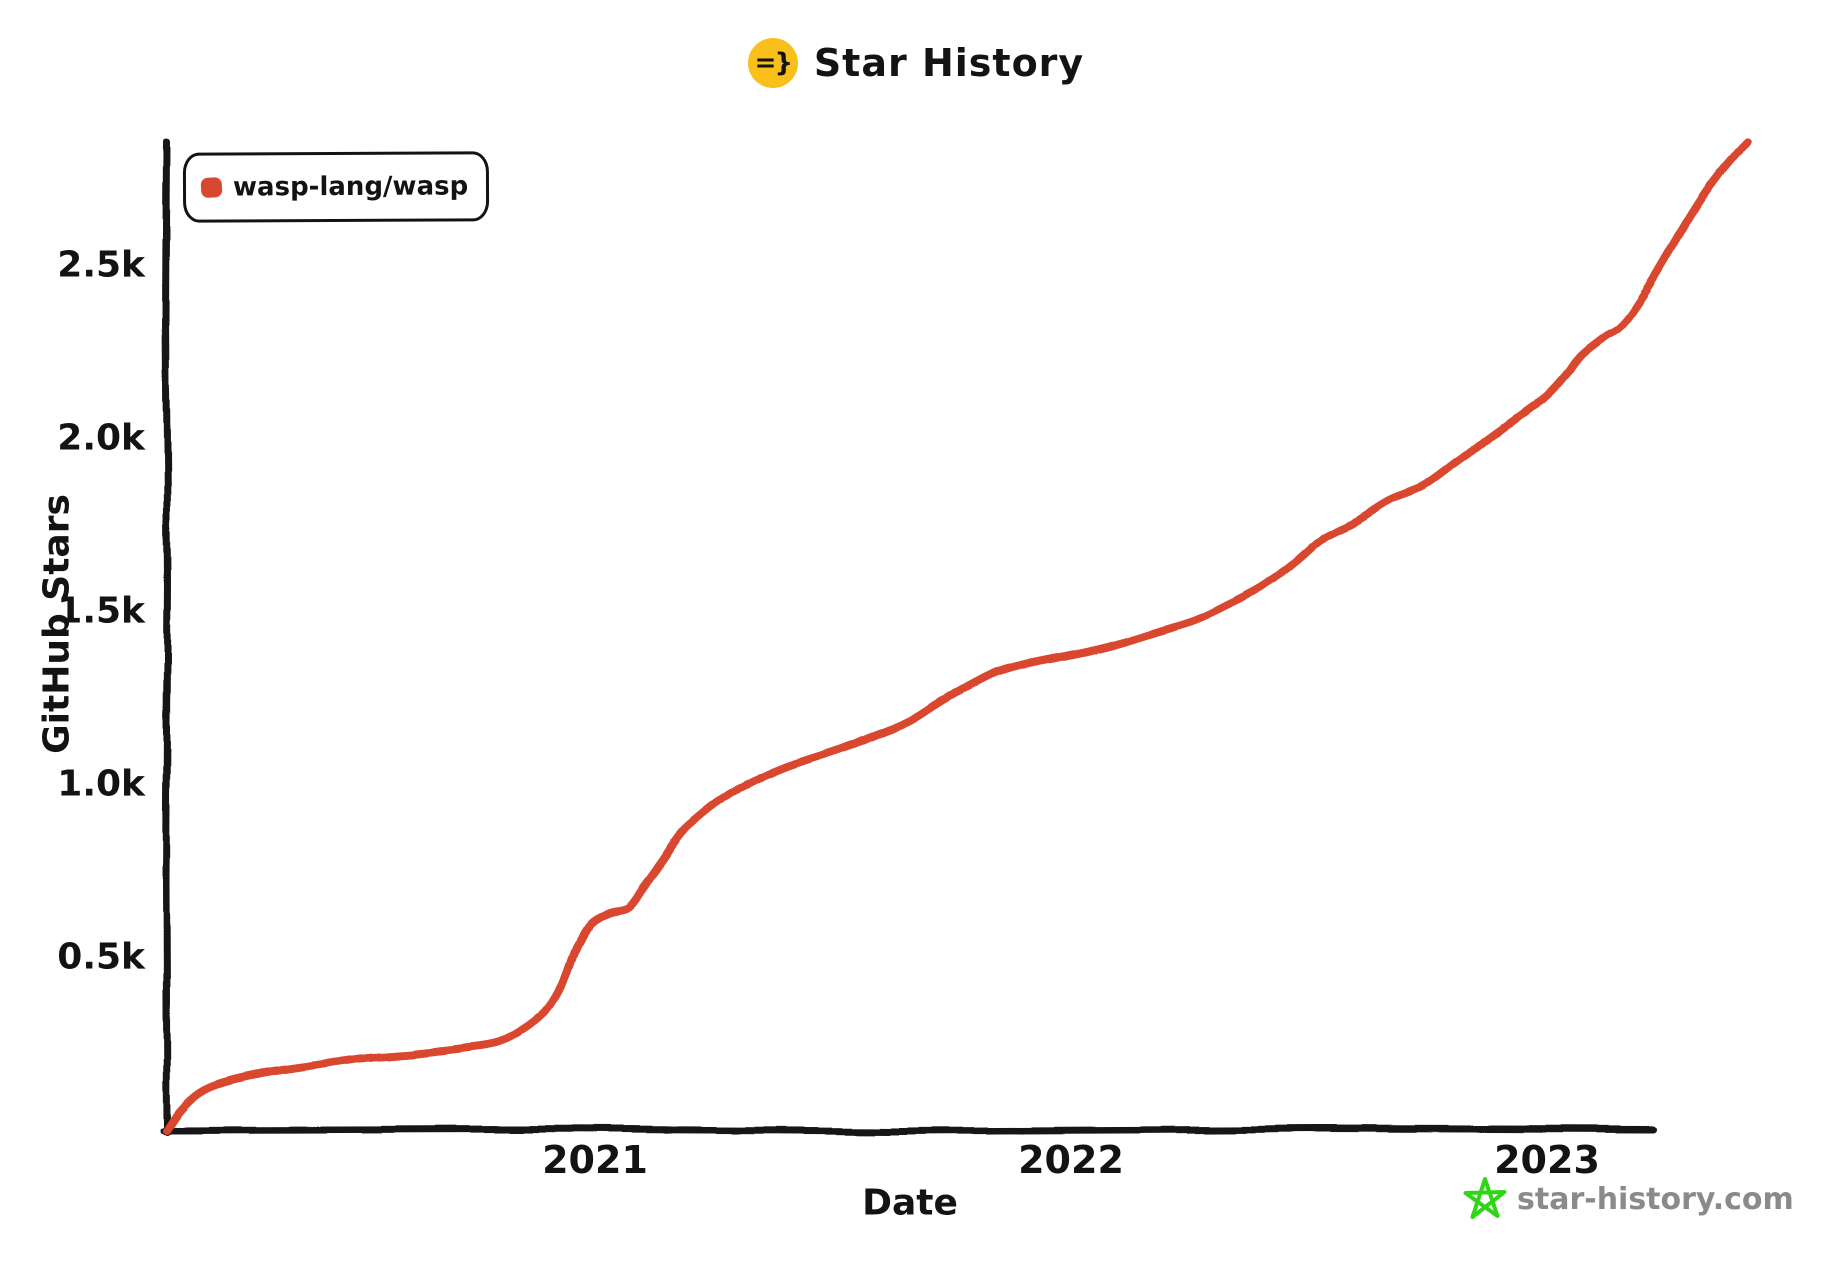 The height and width of the screenshot is (1276, 1832). What do you see at coordinates (1485, 1198) in the screenshot?
I see `star-icon` at bounding box center [1485, 1198].